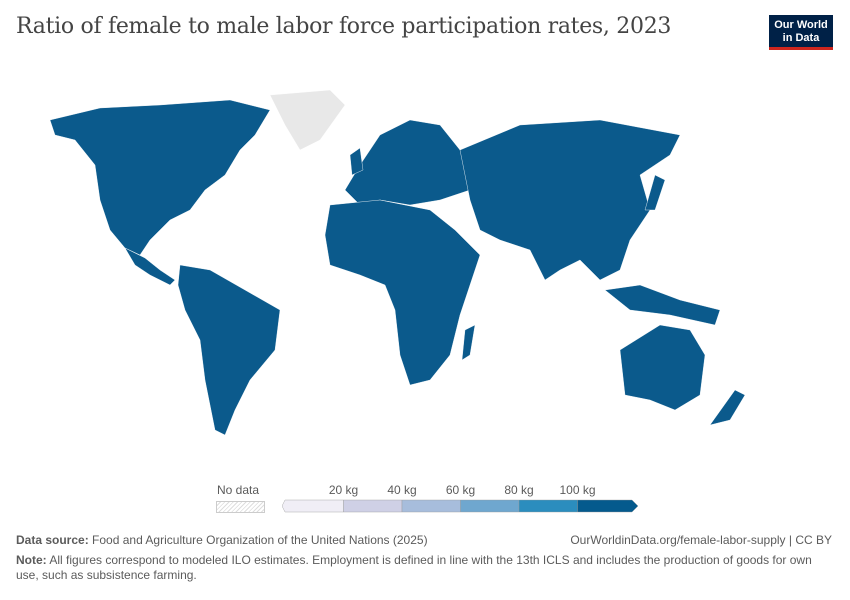  I want to click on legend-tick: 100 kg, so click(577, 490).